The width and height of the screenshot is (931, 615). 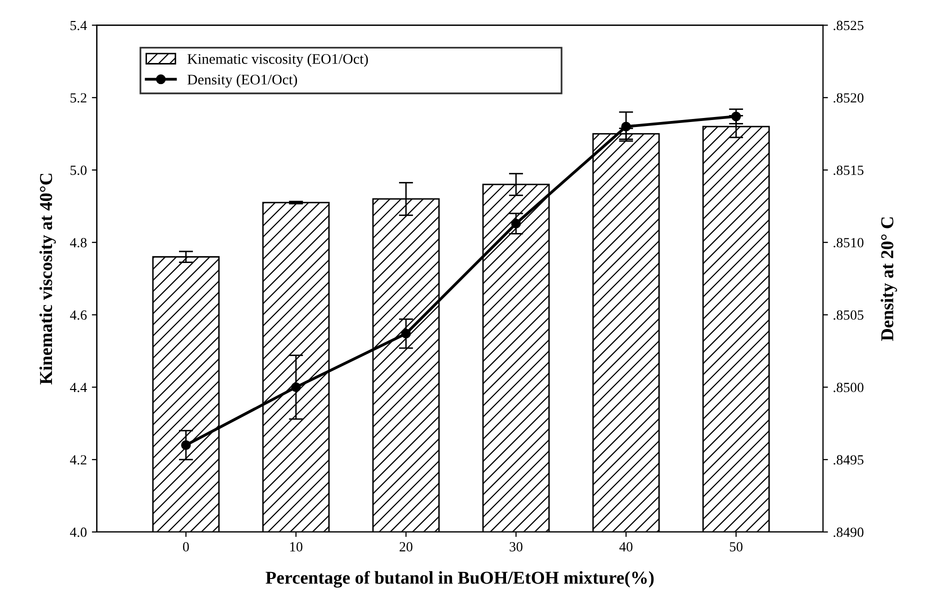 I want to click on y2-tick-label: .8500, so click(x=849, y=387).